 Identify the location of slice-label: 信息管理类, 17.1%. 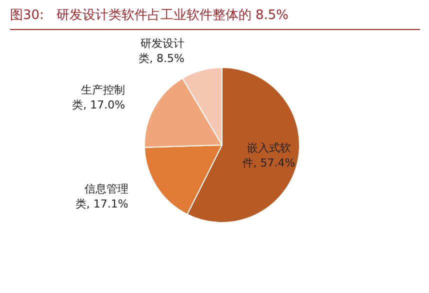
(101, 196).